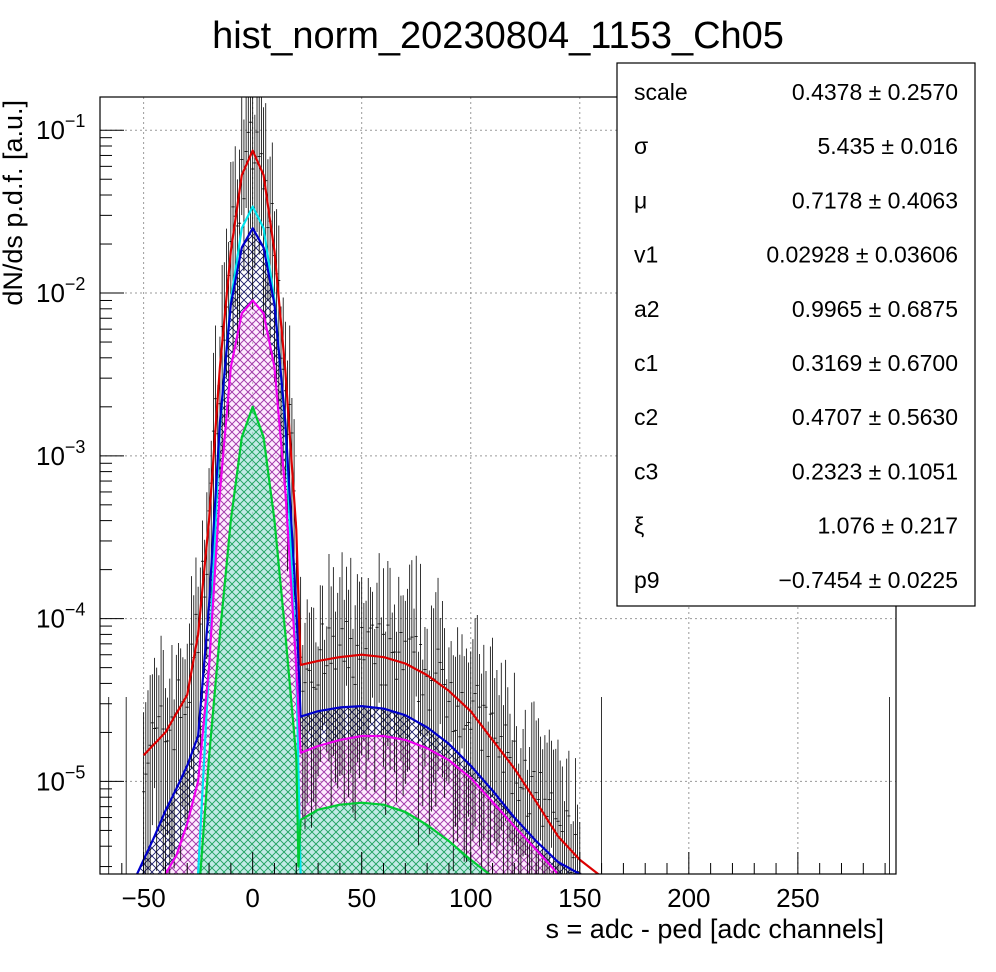  What do you see at coordinates (60, 291) in the screenshot?
I see `y-tick-label: 10⁻²` at bounding box center [60, 291].